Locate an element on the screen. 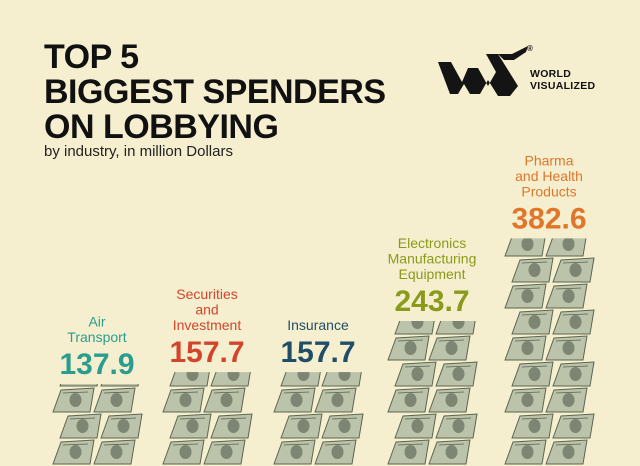  bar-electronics-manufacturing-equipment is located at coordinates (432, 392).